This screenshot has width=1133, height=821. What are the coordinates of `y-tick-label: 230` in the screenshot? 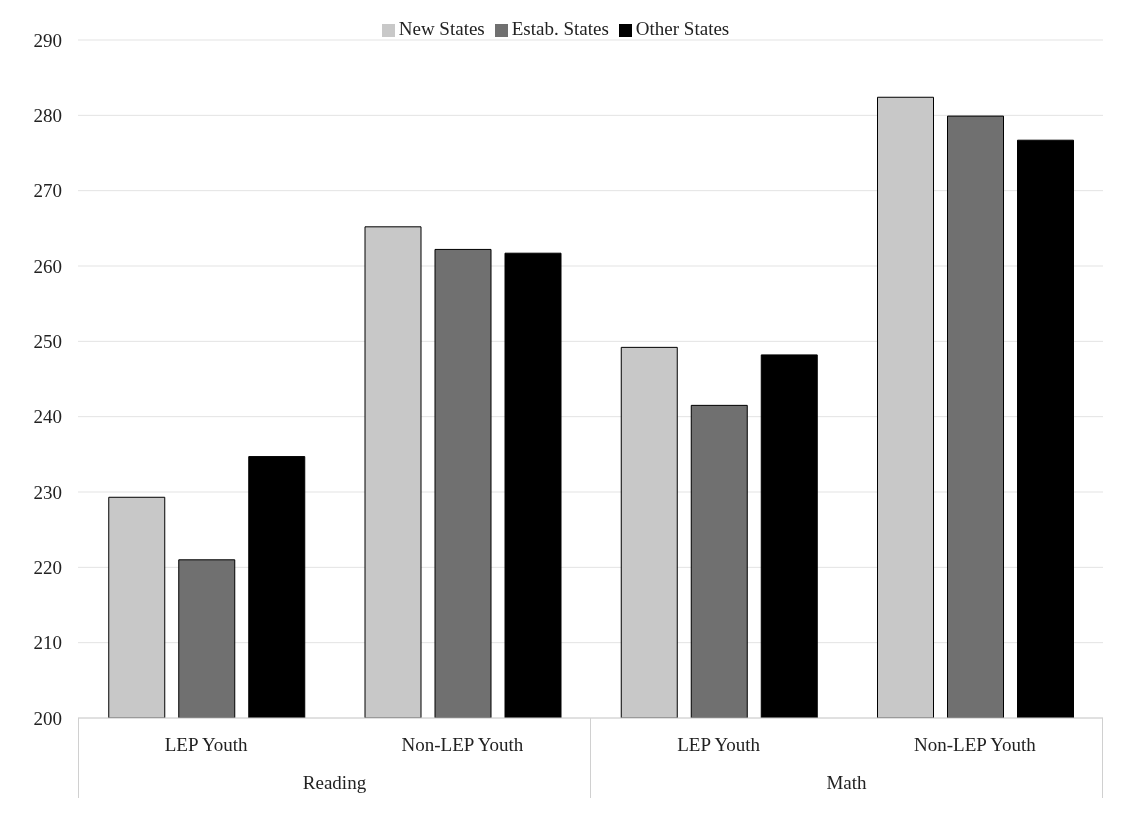 It's located at (47, 492).